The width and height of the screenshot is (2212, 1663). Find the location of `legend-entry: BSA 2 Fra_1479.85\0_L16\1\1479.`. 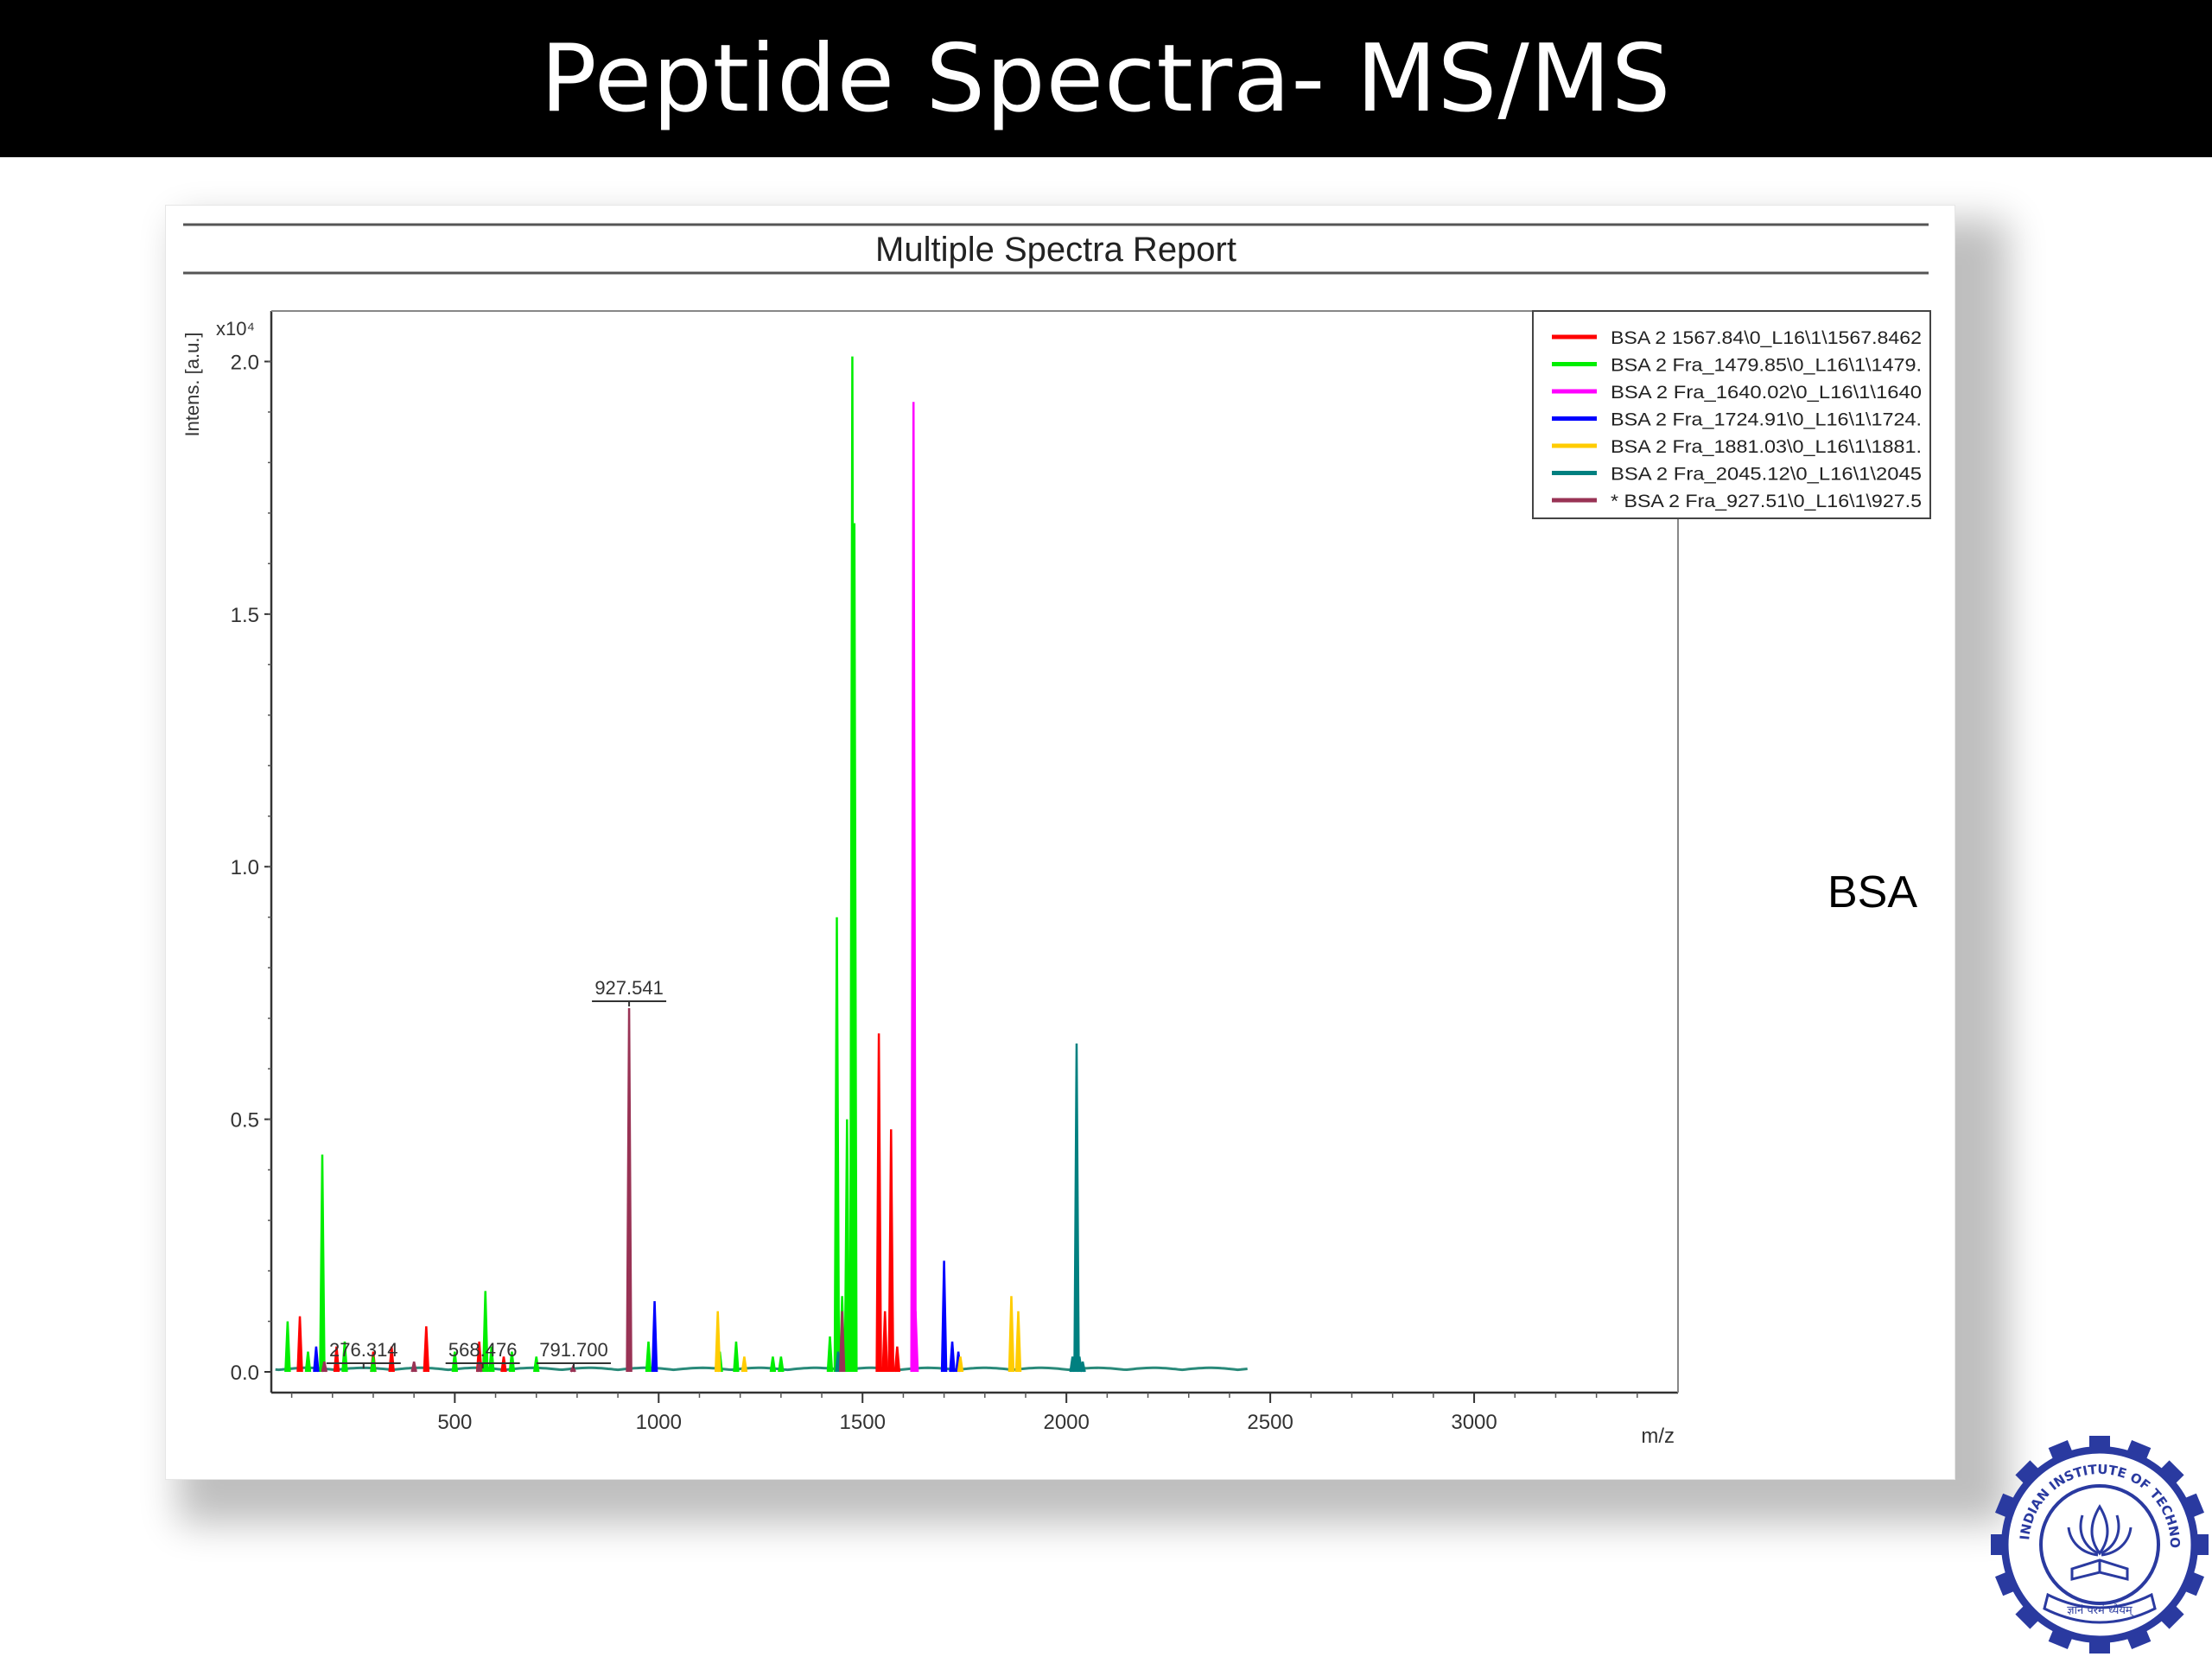

legend-entry: BSA 2 Fra_1479.85\0_L16\1\1479. is located at coordinates (1766, 366).